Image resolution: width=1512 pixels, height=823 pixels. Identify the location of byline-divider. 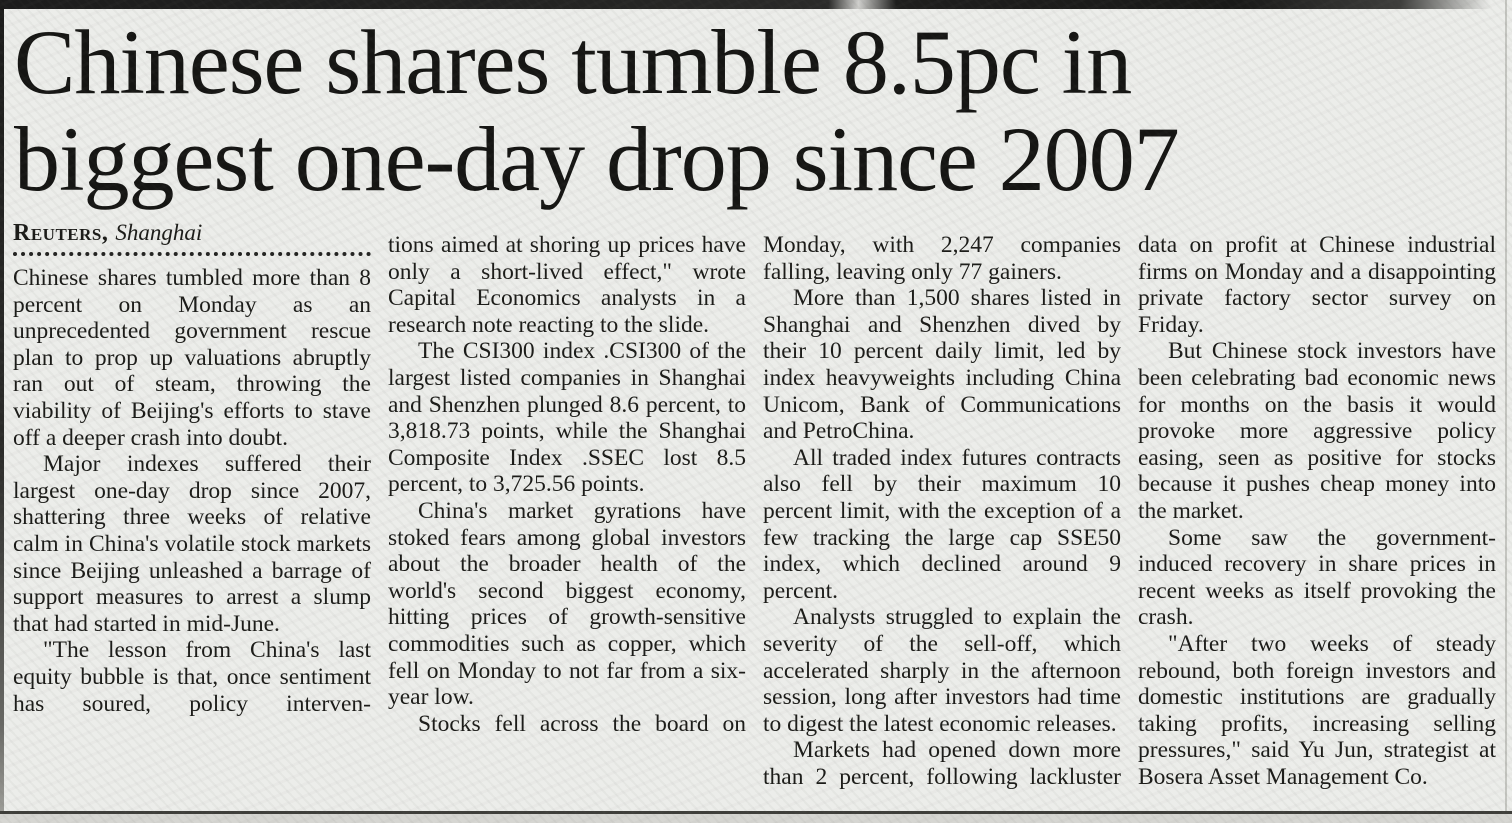
(192, 254).